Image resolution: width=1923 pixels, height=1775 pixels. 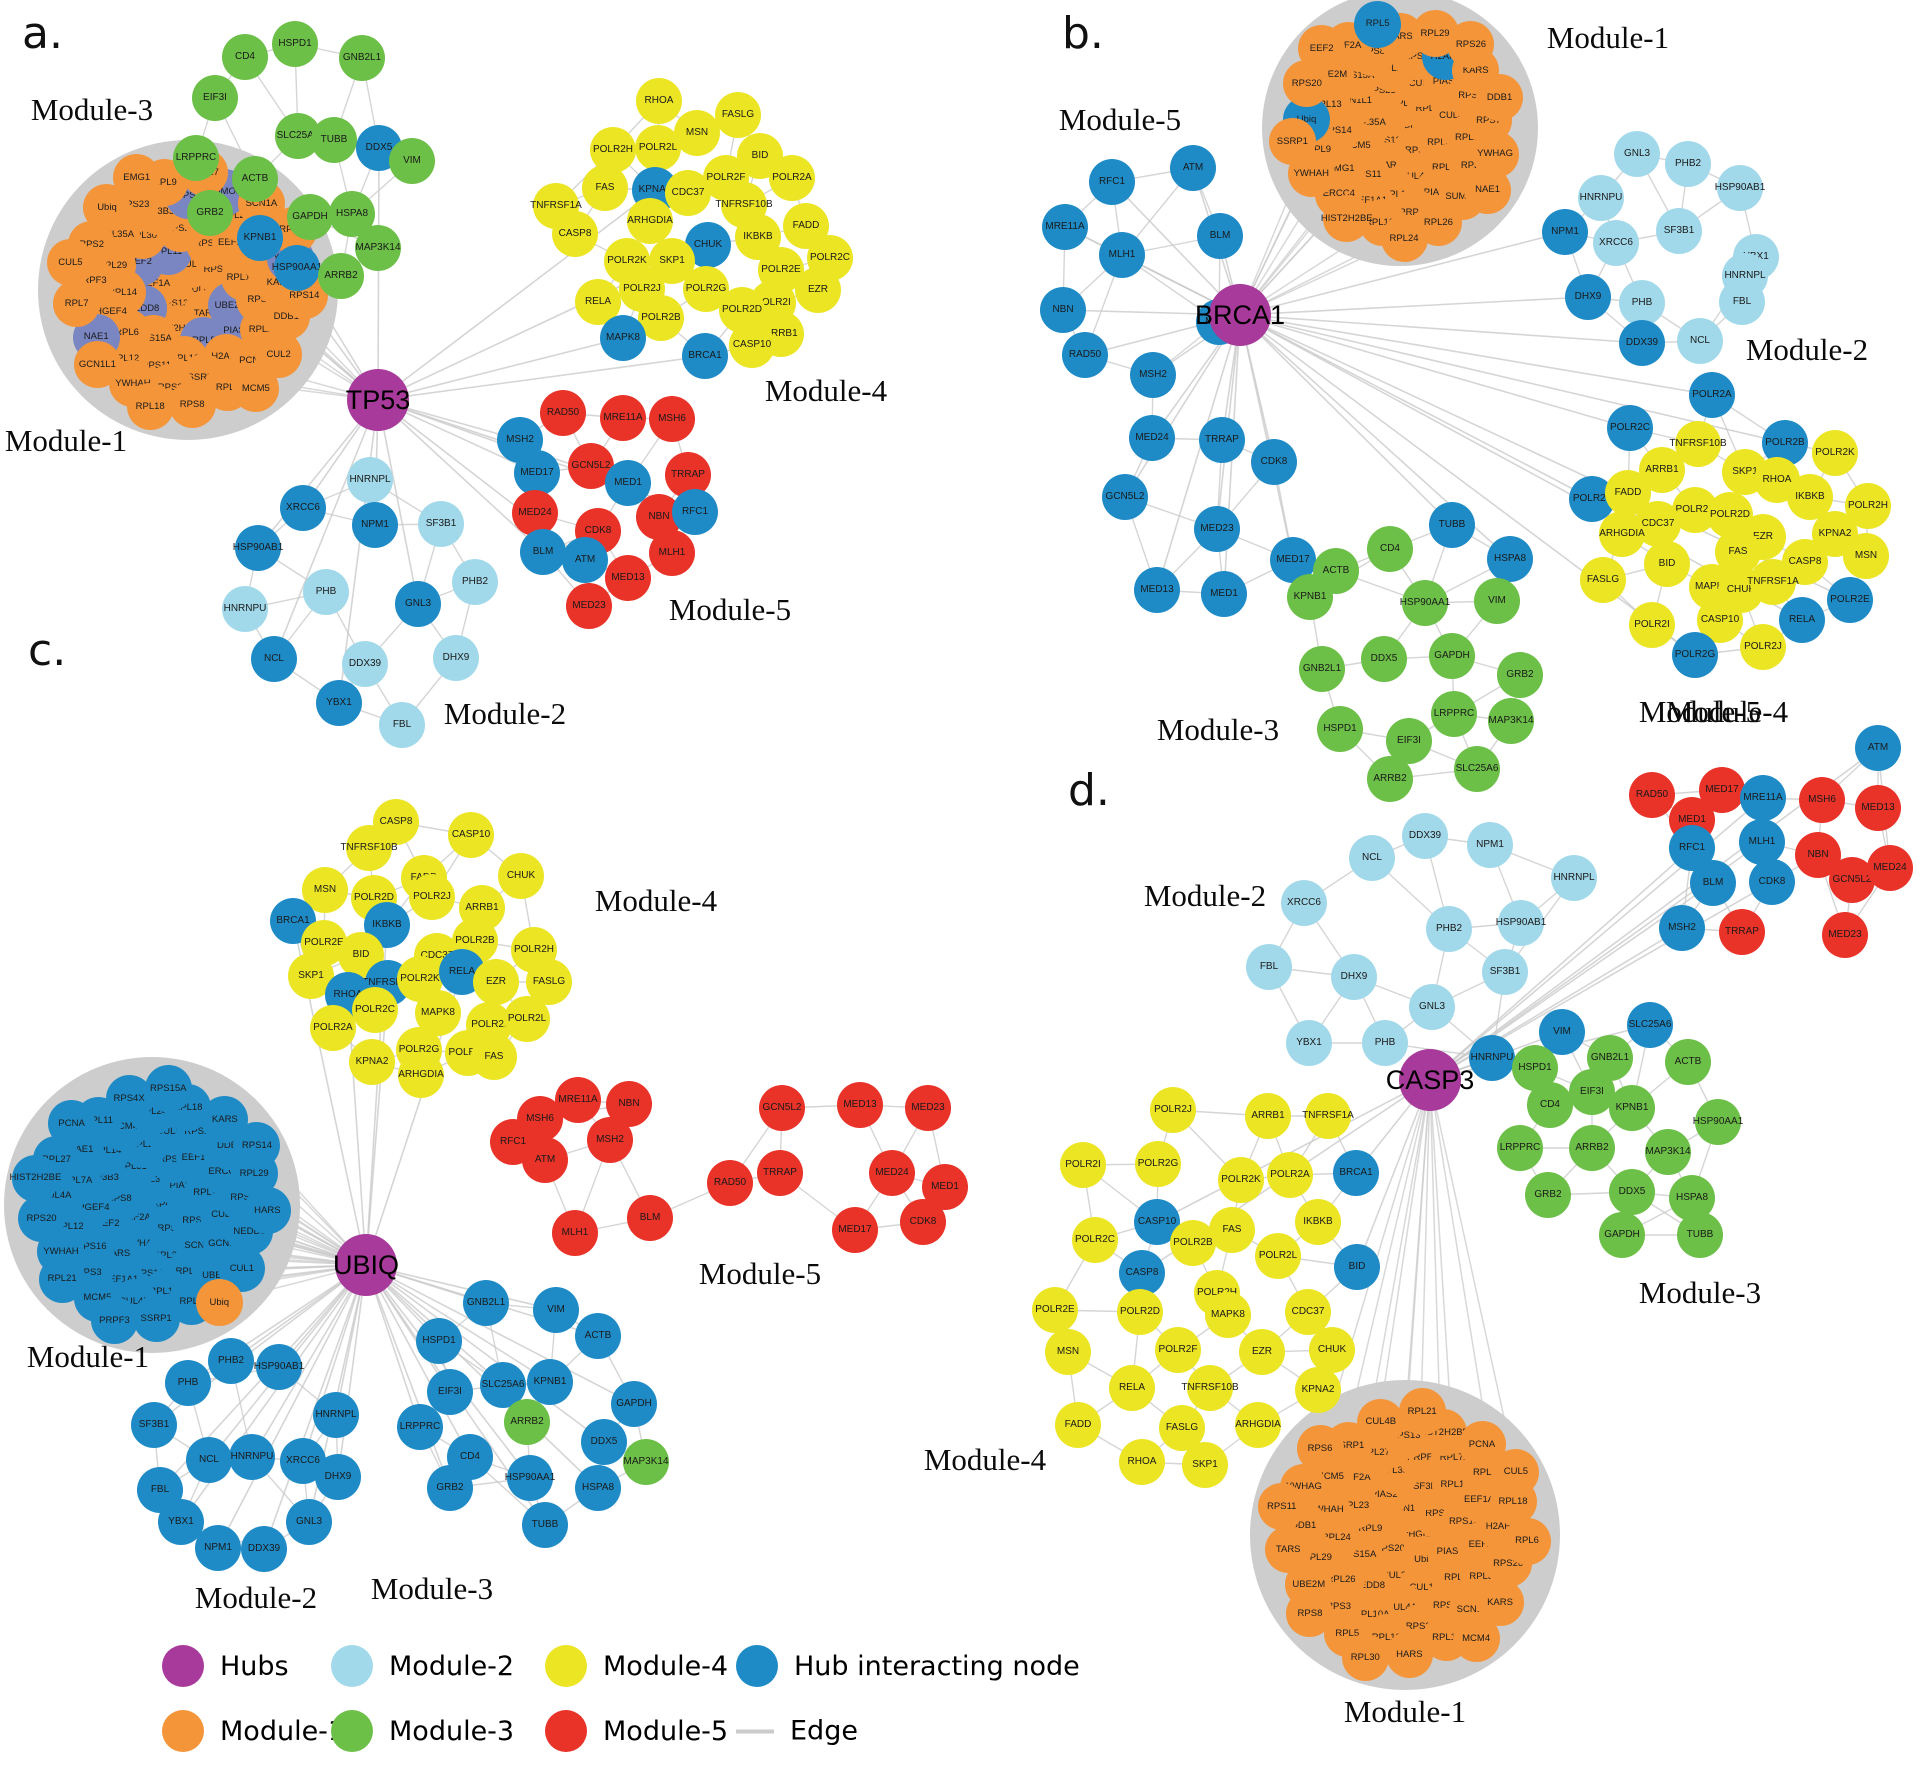 What do you see at coordinates (1802, 620) in the screenshot?
I see `network-node: RELA` at bounding box center [1802, 620].